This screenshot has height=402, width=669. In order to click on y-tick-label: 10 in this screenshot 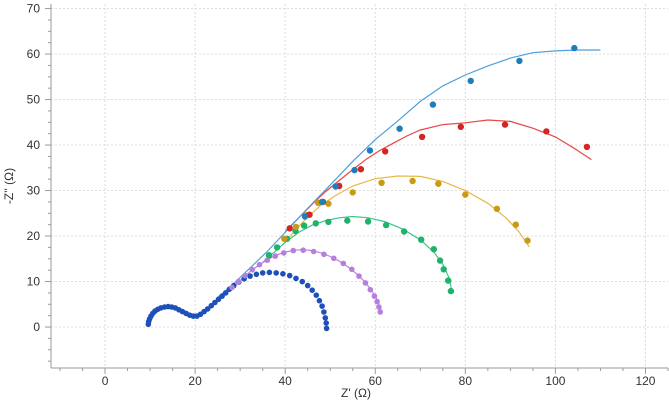, I will do `click(34, 282)`.